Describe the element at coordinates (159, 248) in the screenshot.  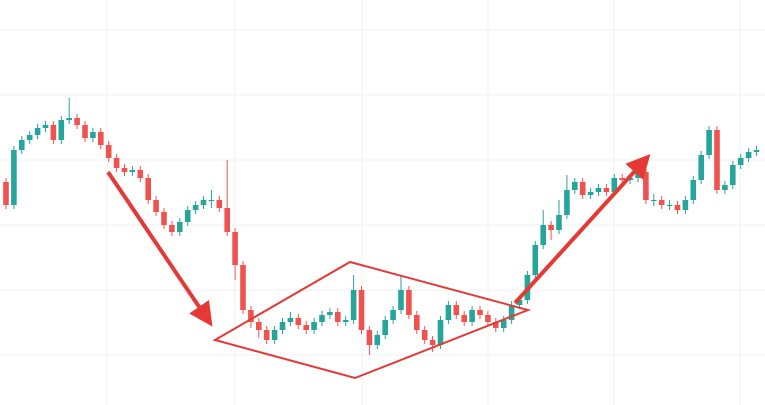
I see `down-arrow` at that location.